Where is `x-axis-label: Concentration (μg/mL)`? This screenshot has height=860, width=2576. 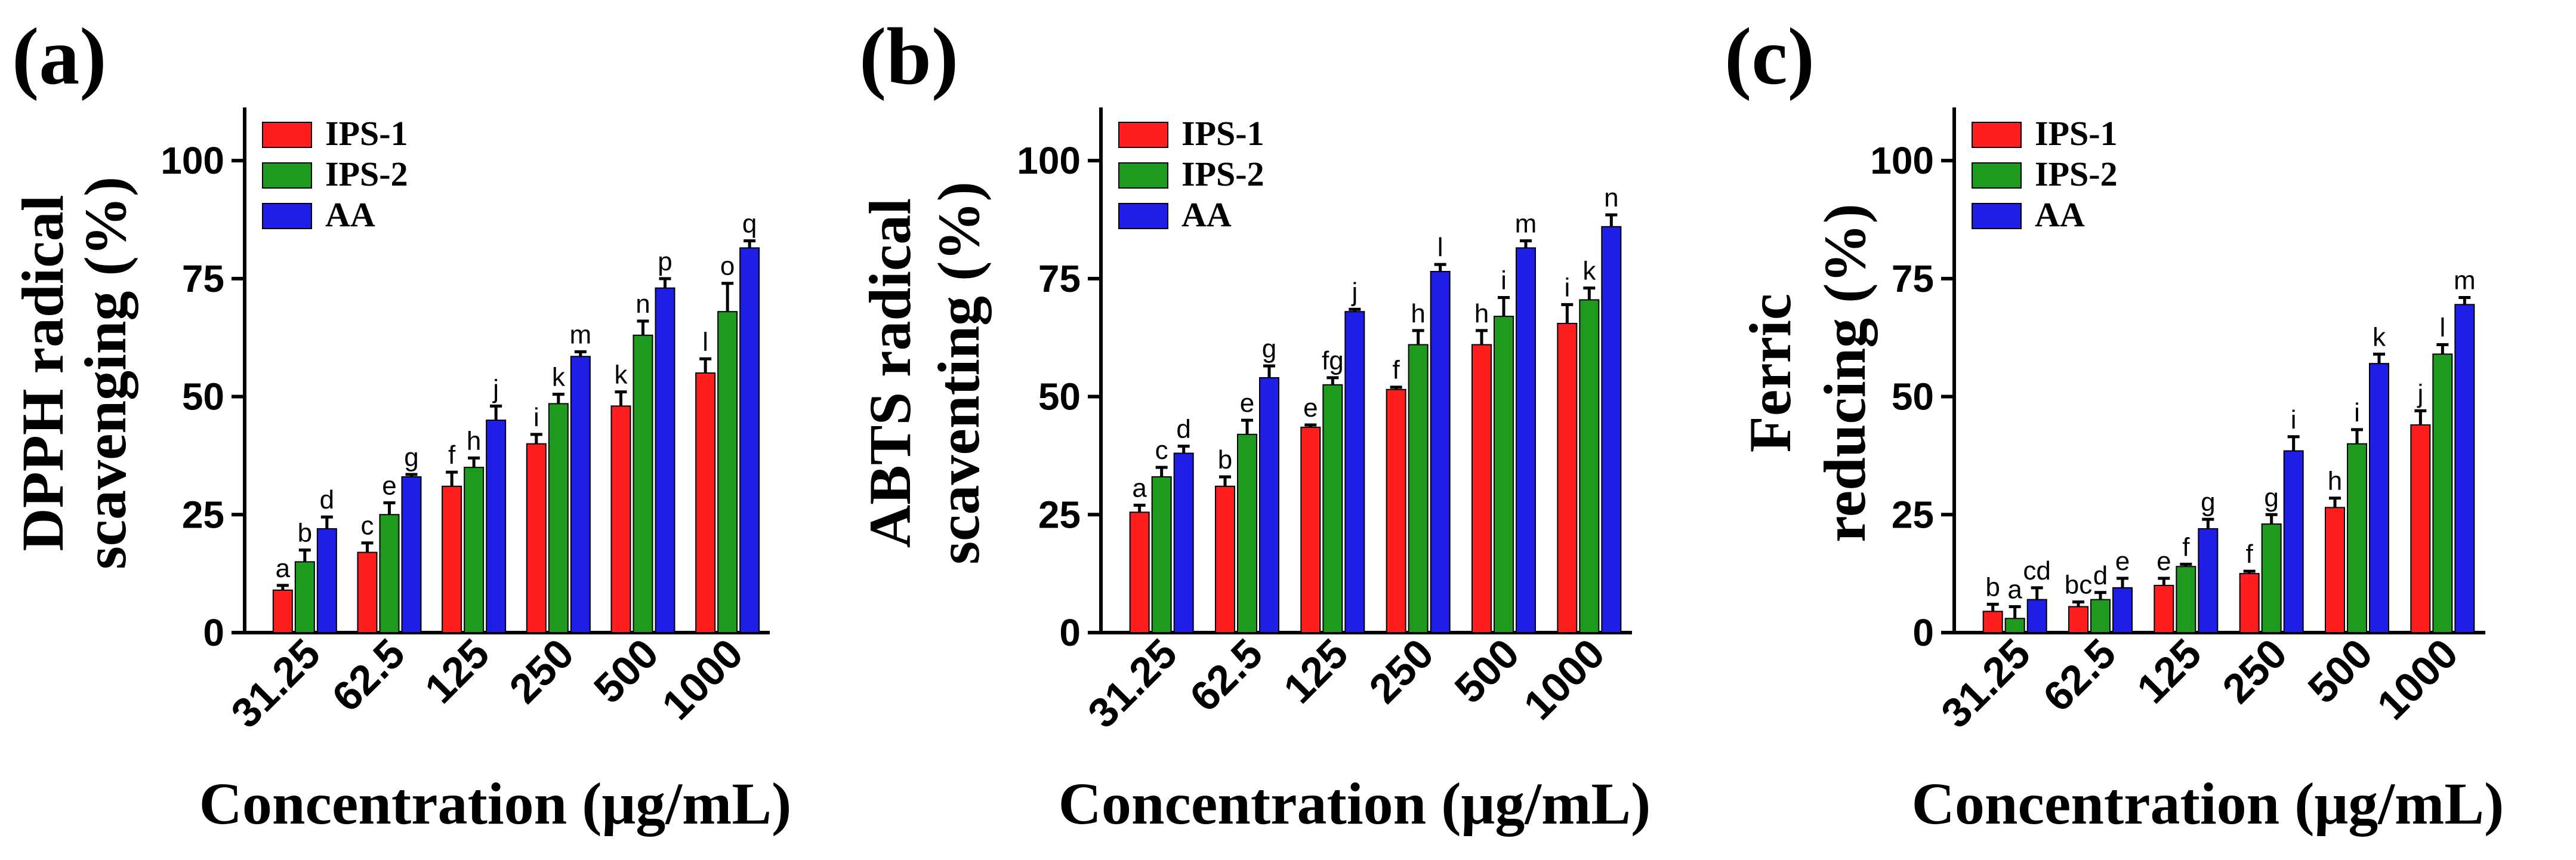
x-axis-label: Concentration (μg/mL) is located at coordinates (2208, 803).